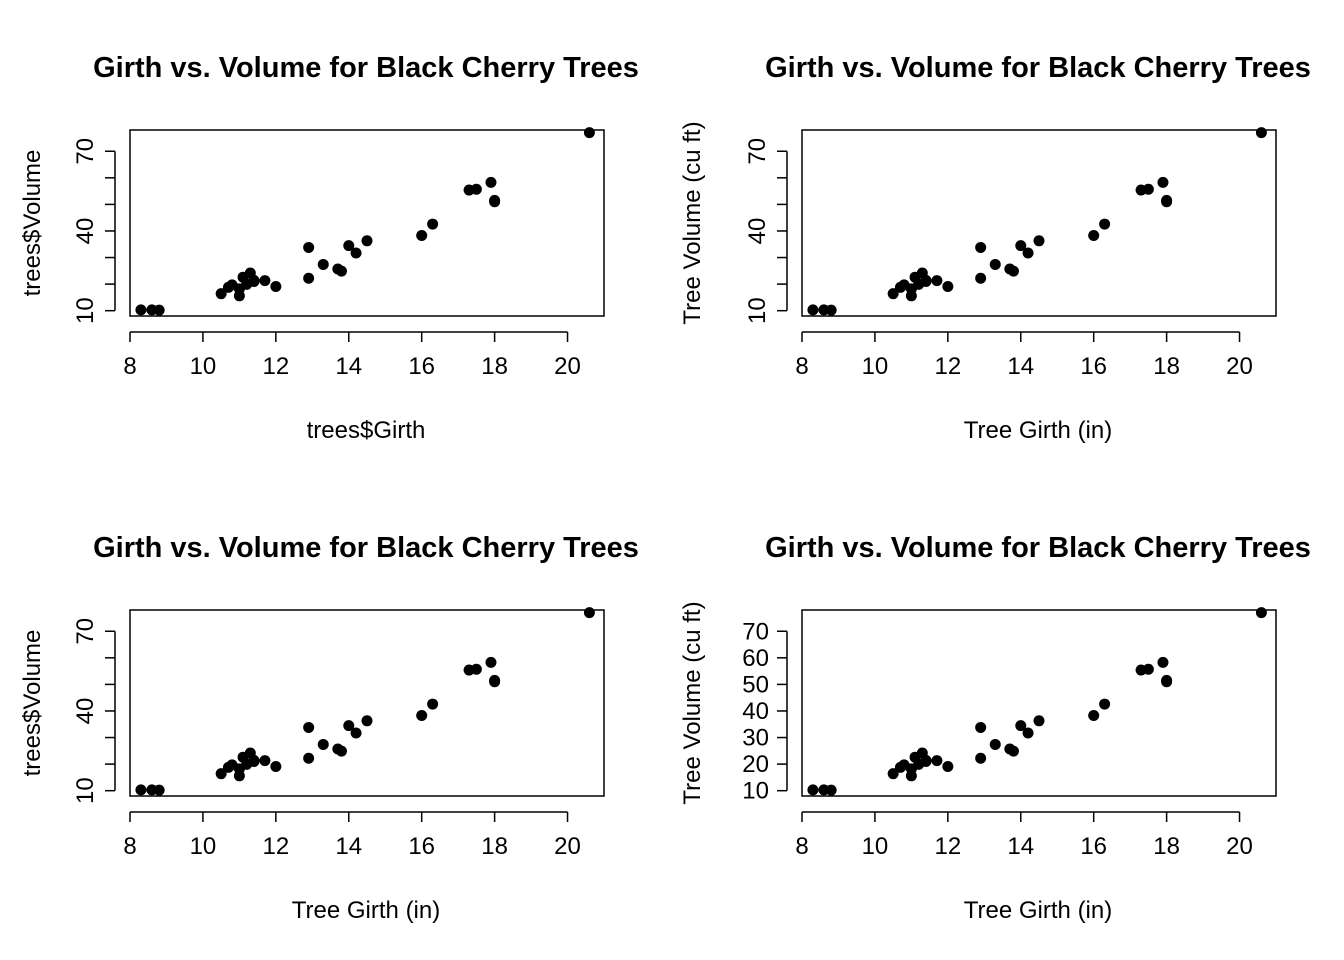 This screenshot has width=1344, height=960. Describe the element at coordinates (755, 738) in the screenshot. I see `y-tick-label: 30` at that location.